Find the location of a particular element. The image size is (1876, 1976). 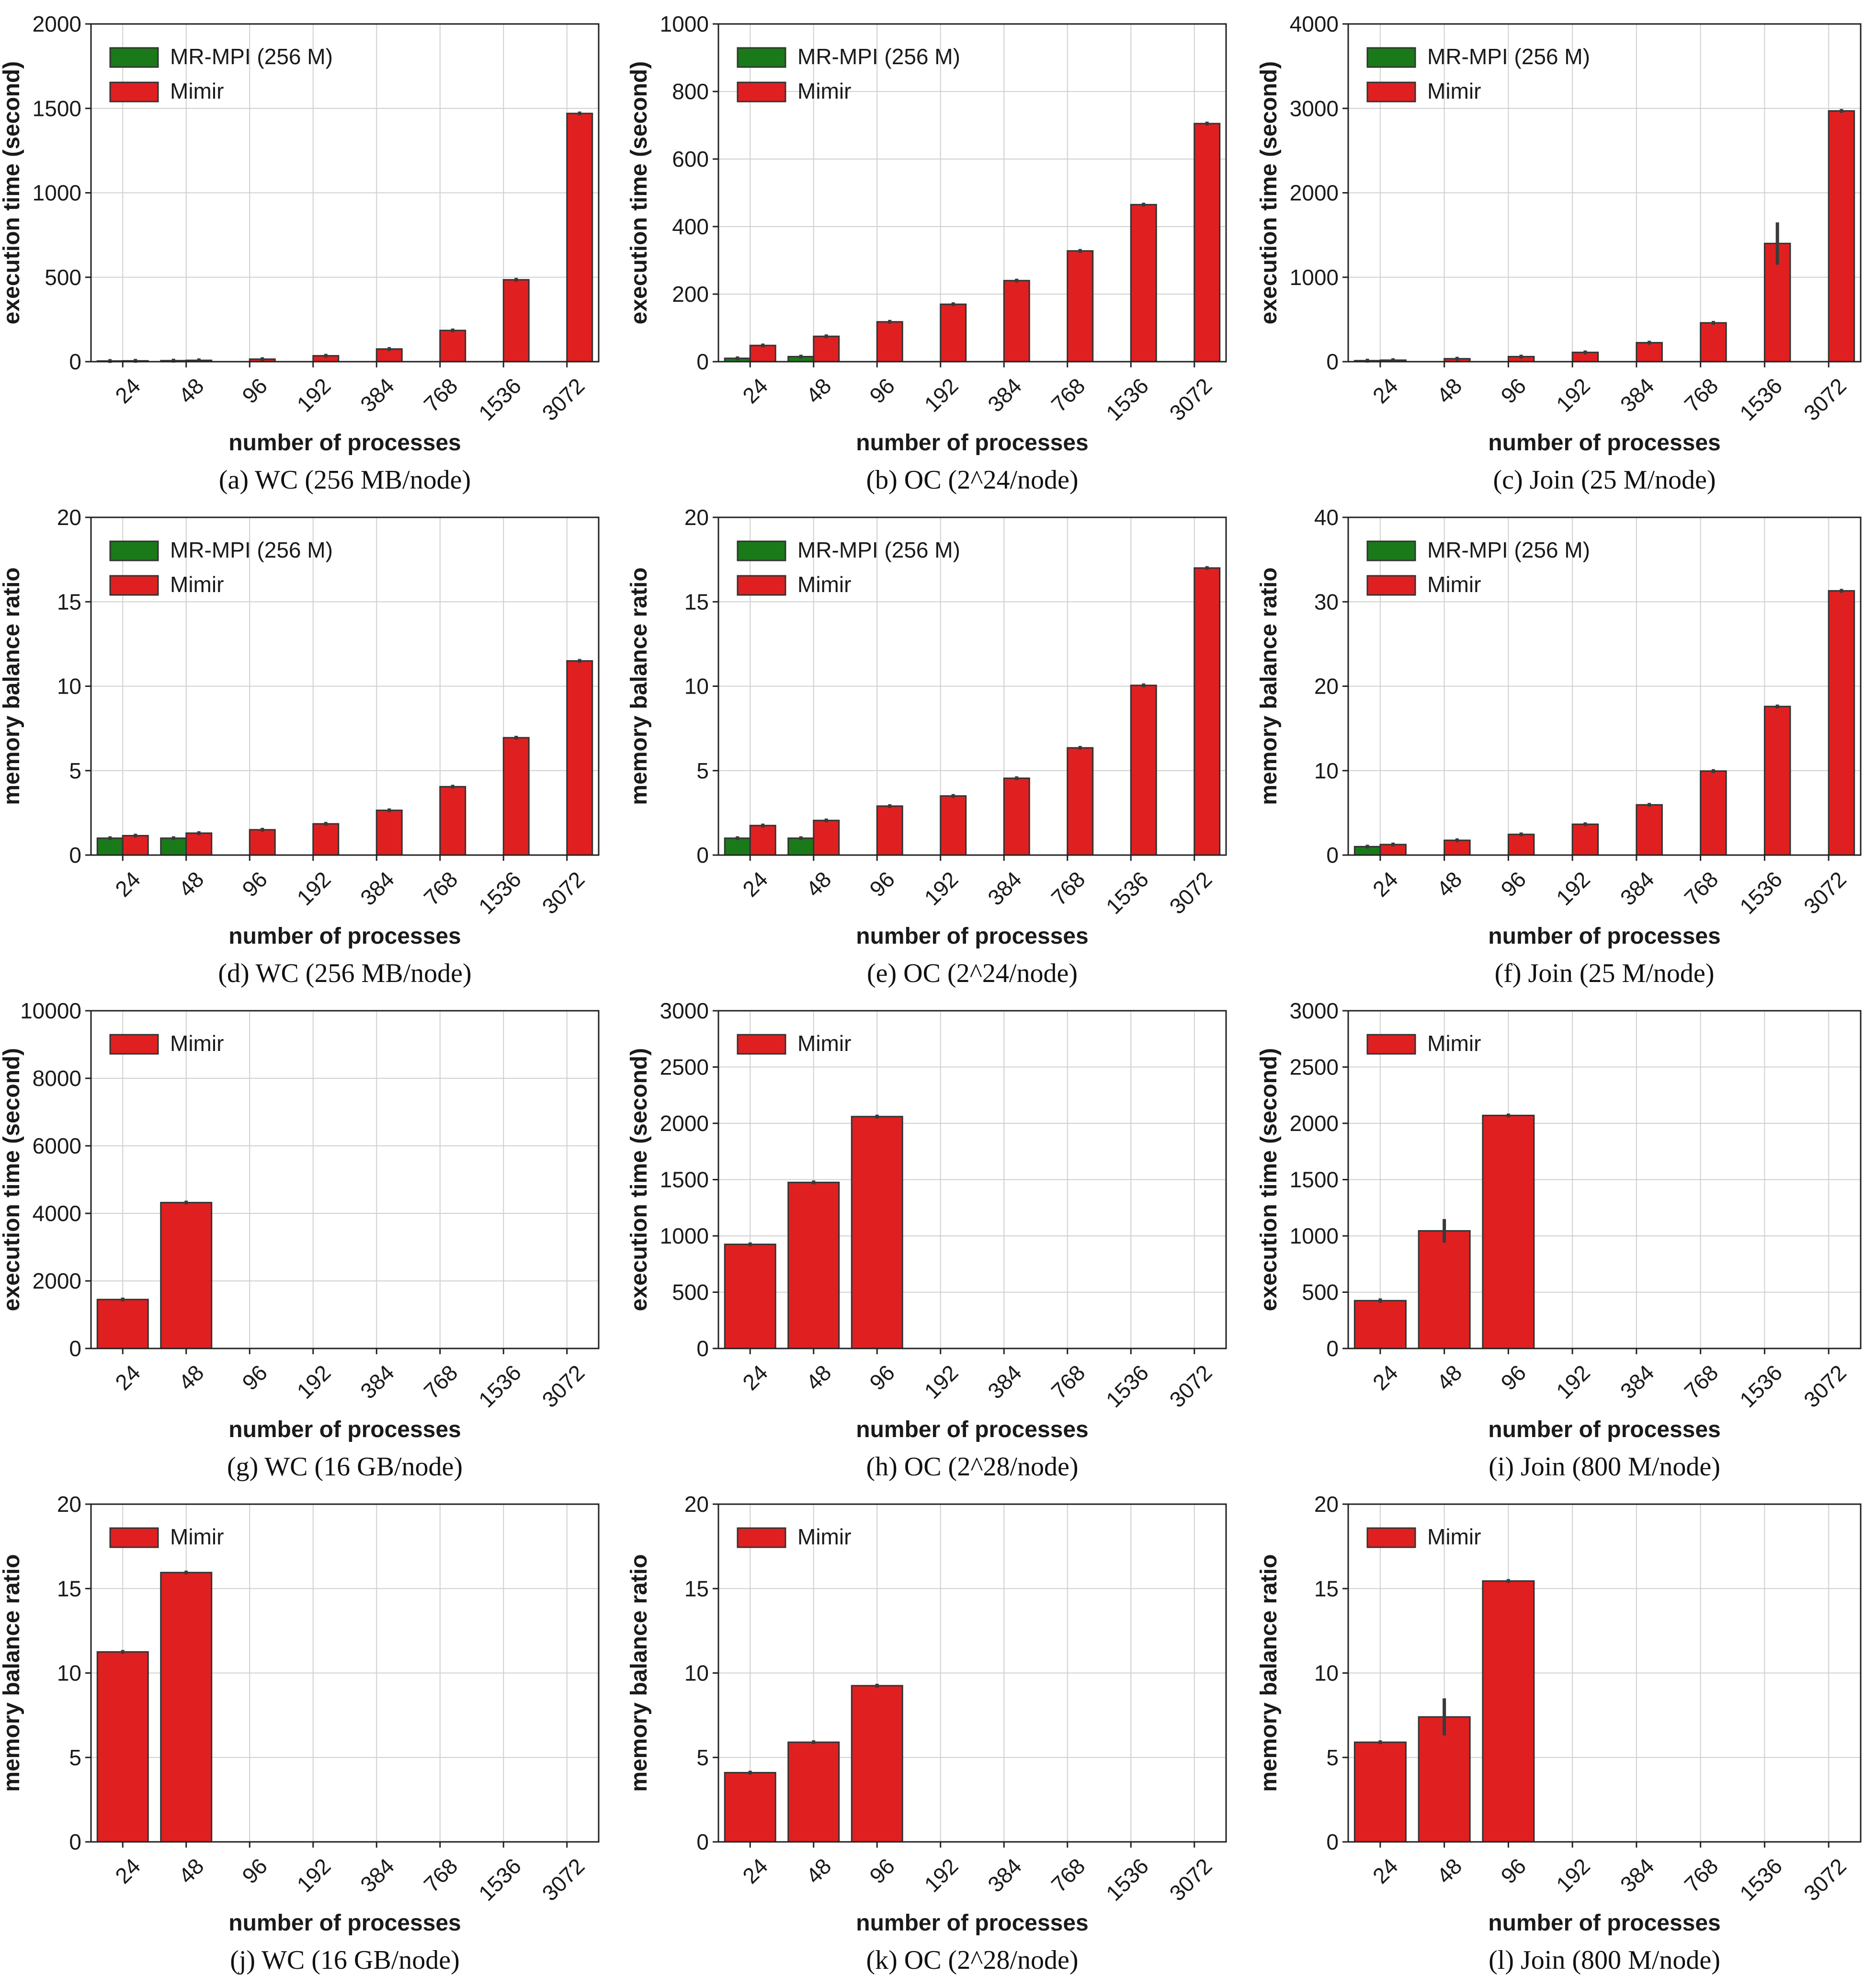

chart-caption: (i) Join (800 M/node) is located at coordinates (1604, 1467).